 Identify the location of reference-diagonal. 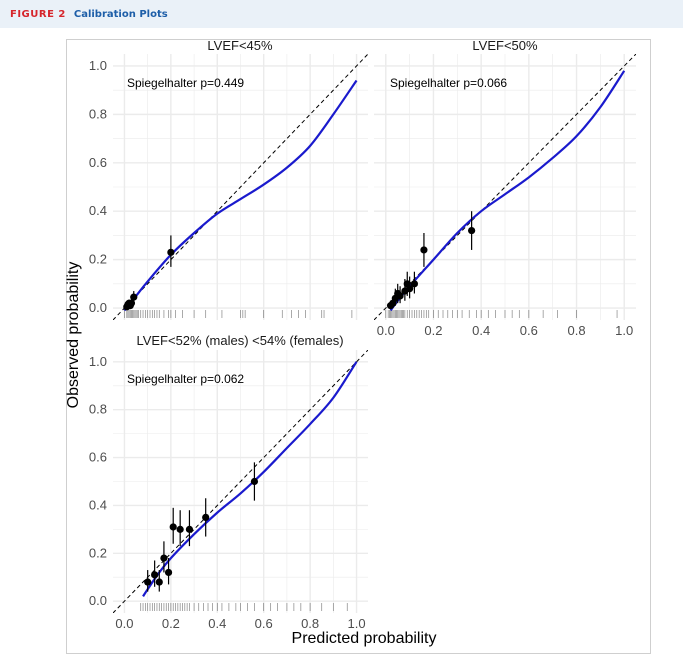
(240, 481).